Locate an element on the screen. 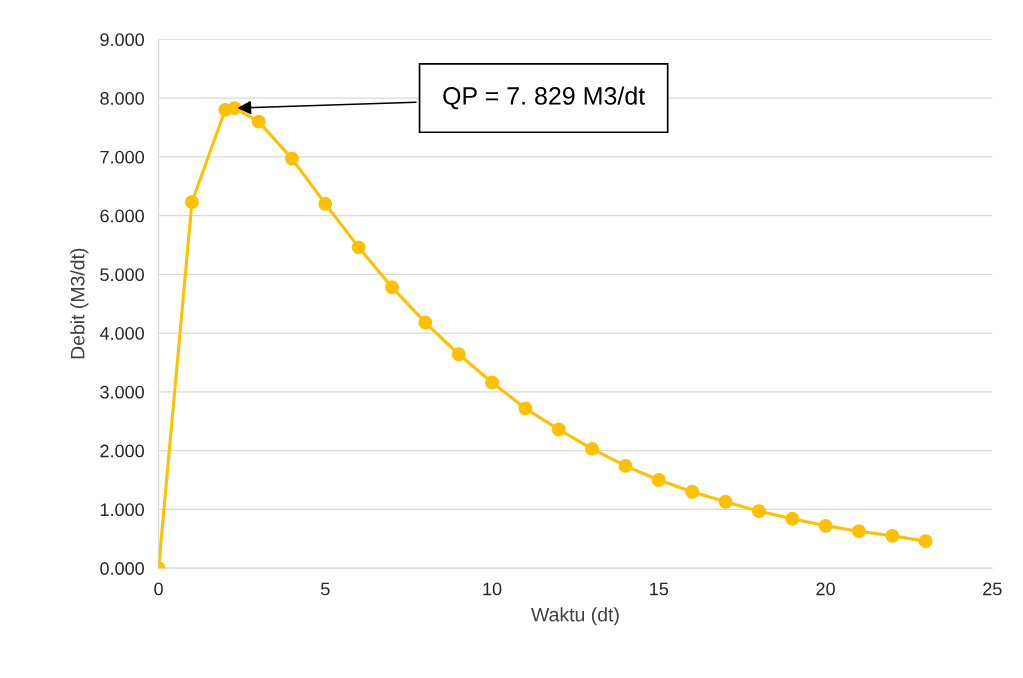  y-tick-label: 9.000 is located at coordinates (122, 40).